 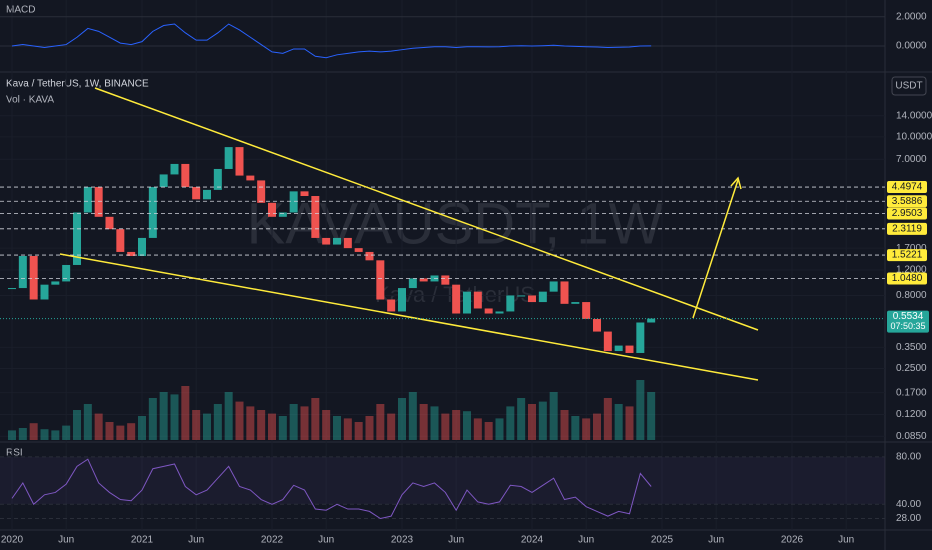 I want to click on last-price: 0.5534, so click(x=908, y=316).